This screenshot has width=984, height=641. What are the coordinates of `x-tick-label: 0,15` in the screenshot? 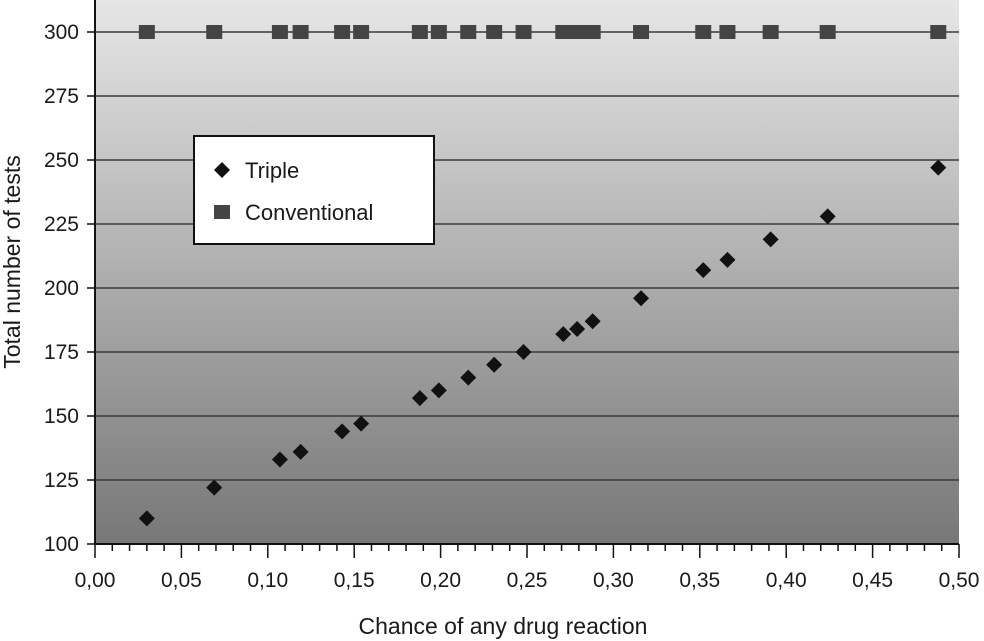 It's located at (354, 580).